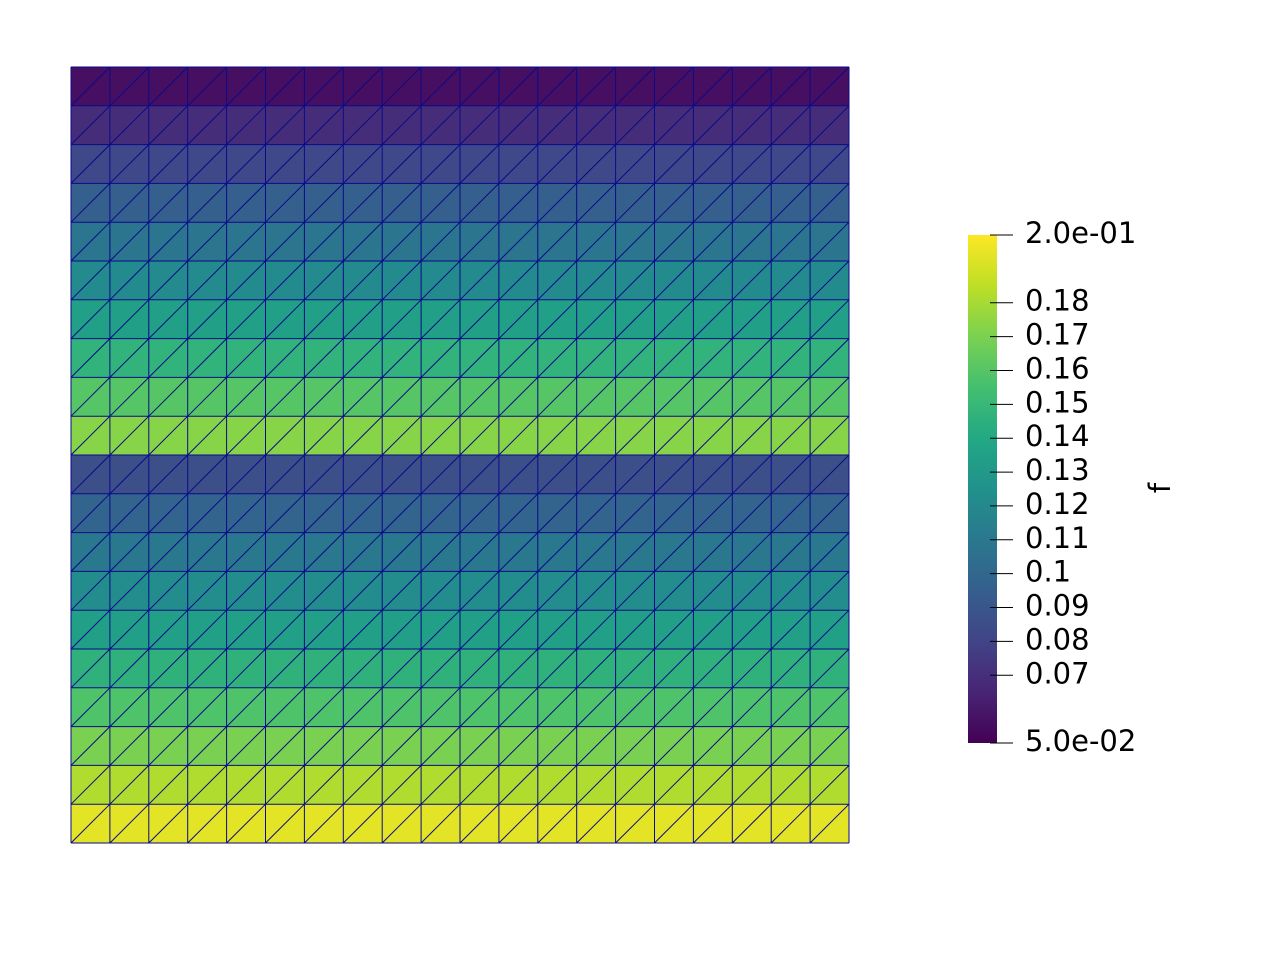 The height and width of the screenshot is (955, 1273). I want to click on colorbar-tick-label: 0.1, so click(1048, 572).